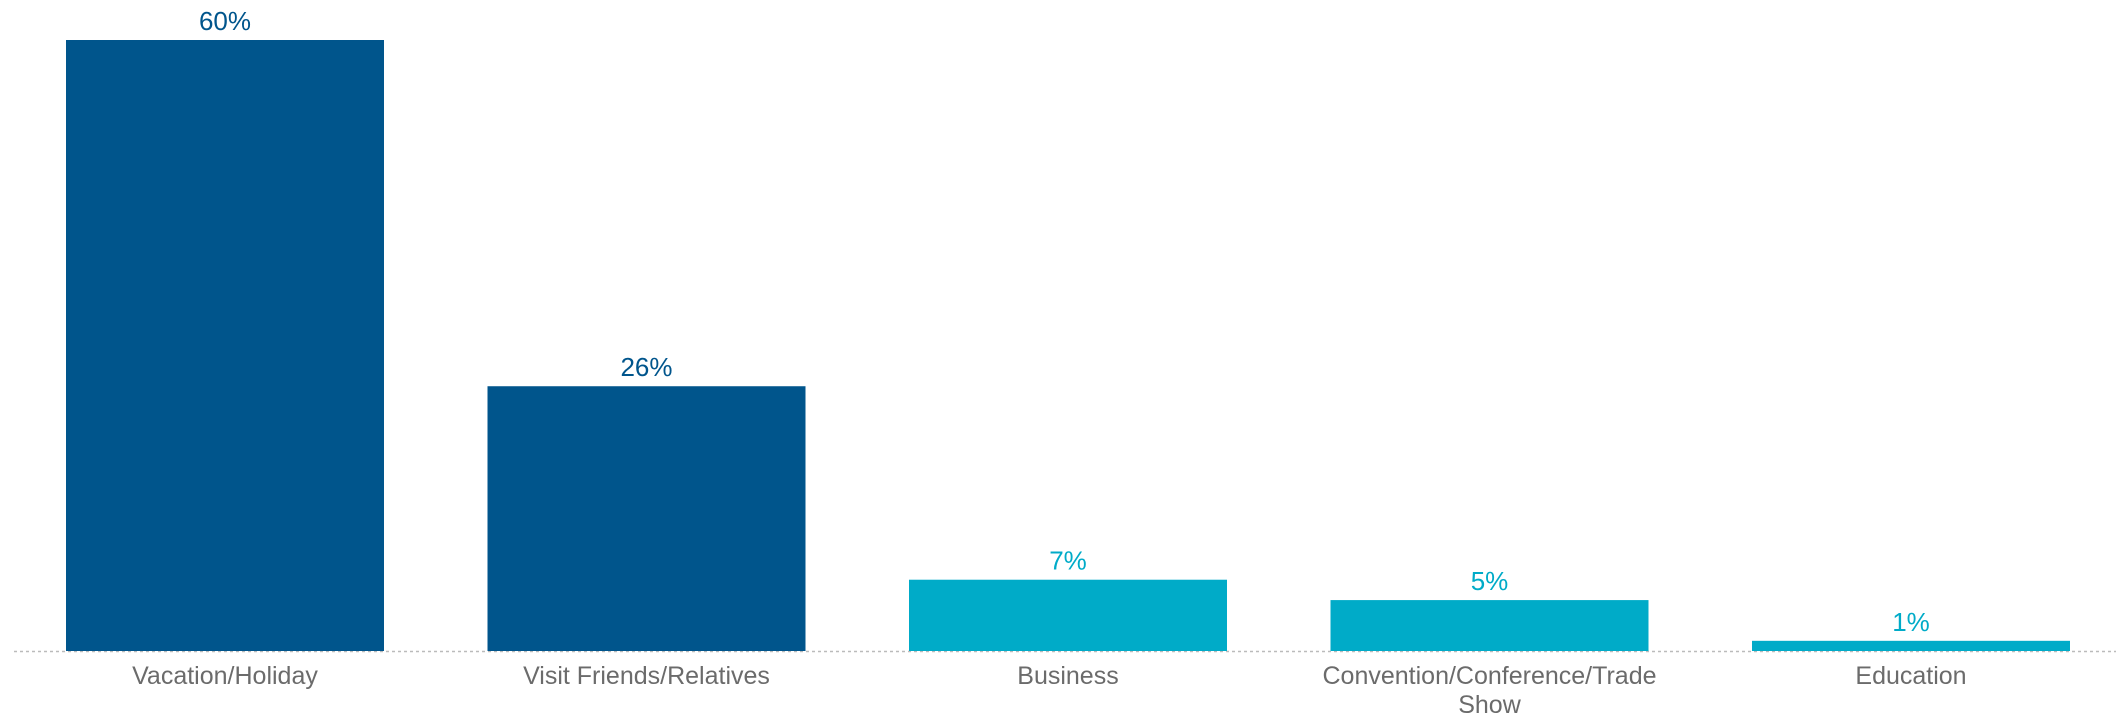 The image size is (2126, 723). What do you see at coordinates (646, 367) in the screenshot?
I see `data-label-1: 26%` at bounding box center [646, 367].